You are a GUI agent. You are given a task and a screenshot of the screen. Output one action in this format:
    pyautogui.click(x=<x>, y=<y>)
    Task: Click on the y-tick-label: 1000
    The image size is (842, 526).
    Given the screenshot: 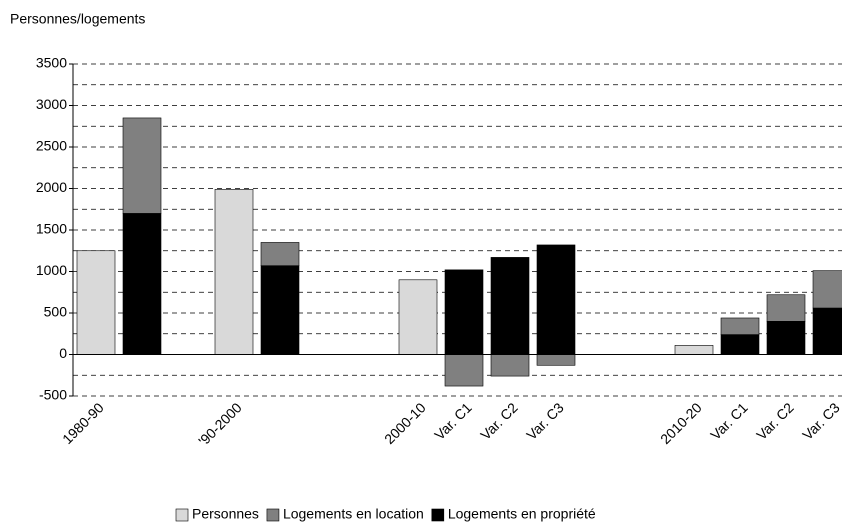 What is the action you would take?
    pyautogui.click(x=51, y=270)
    